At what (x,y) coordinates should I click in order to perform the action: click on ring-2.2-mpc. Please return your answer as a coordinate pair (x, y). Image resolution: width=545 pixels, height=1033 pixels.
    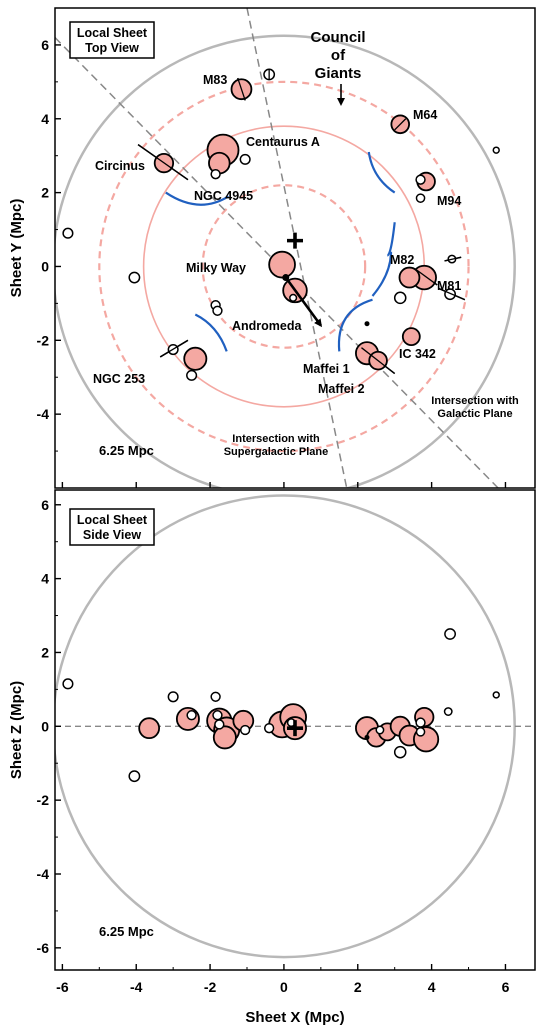
    Looking at the image, I should click on (284, 266).